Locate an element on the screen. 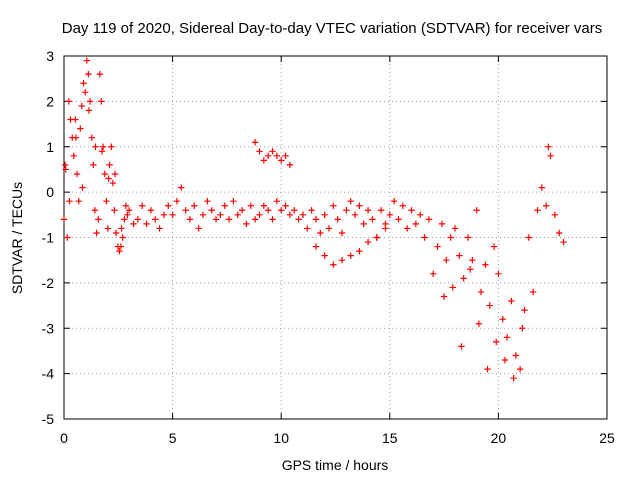 This screenshot has width=640, height=480. y-tick-label: -5 is located at coordinates (48, 419).